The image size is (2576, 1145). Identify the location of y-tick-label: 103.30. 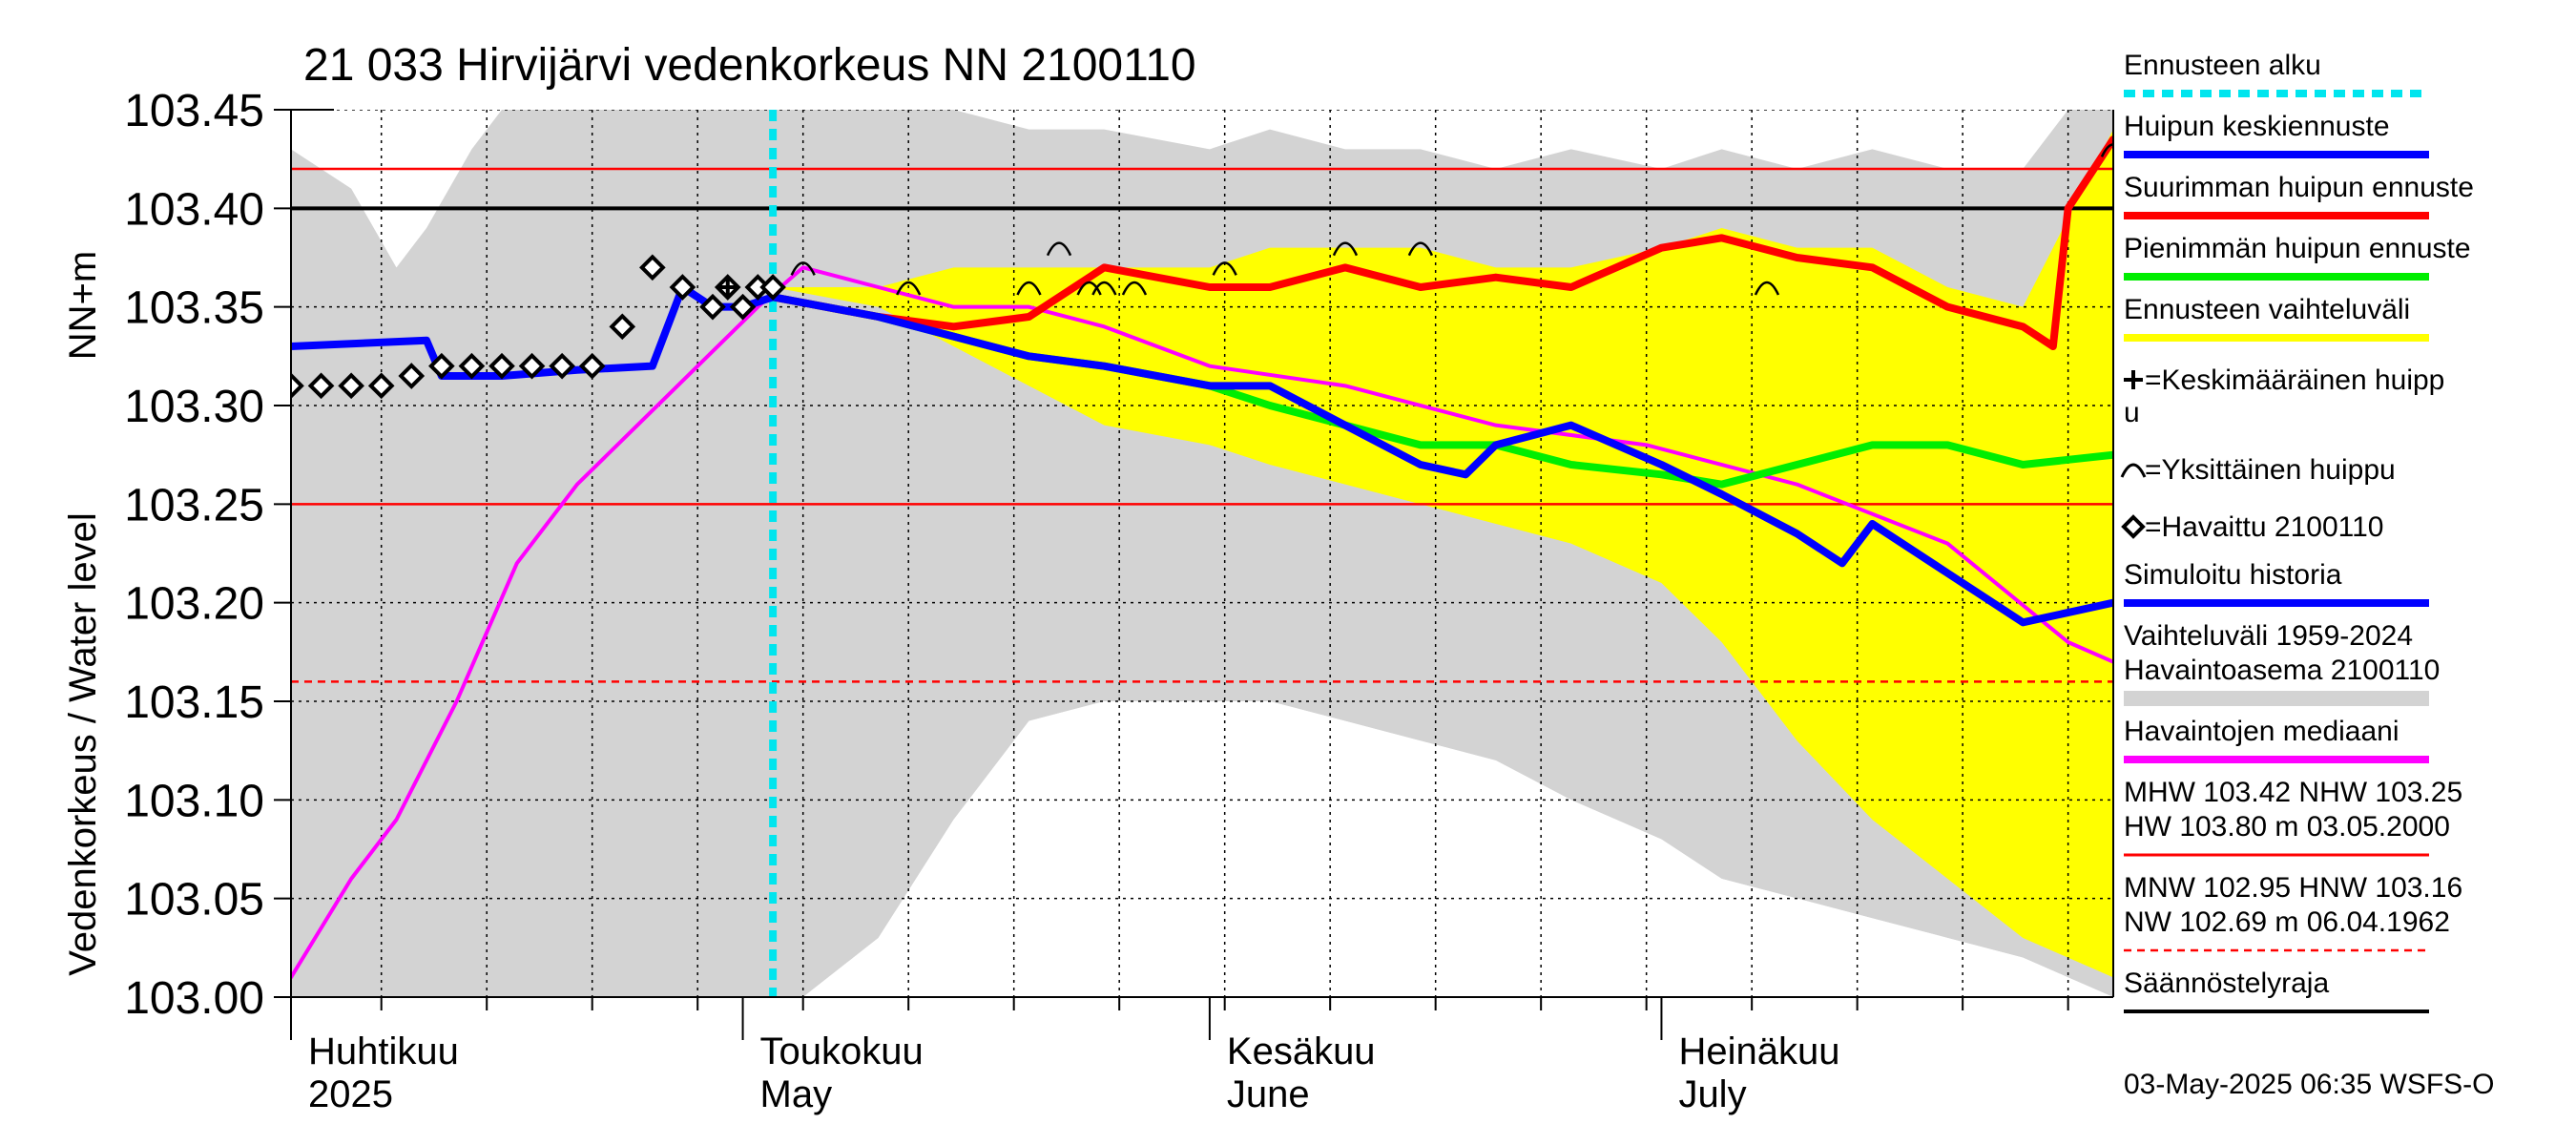
(194, 407).